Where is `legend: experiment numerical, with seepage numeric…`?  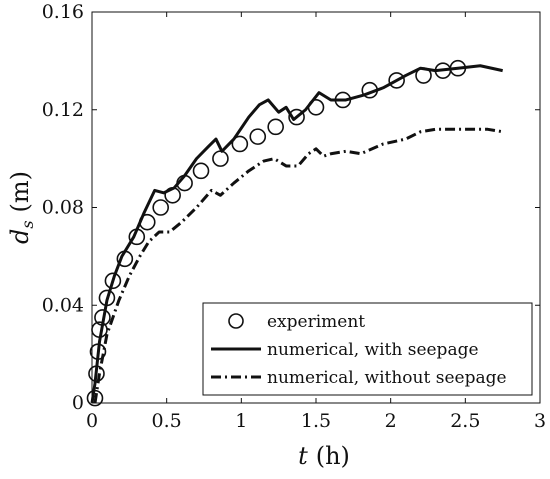
legend: experiment numerical, with seepage numeric… is located at coordinates (367, 349).